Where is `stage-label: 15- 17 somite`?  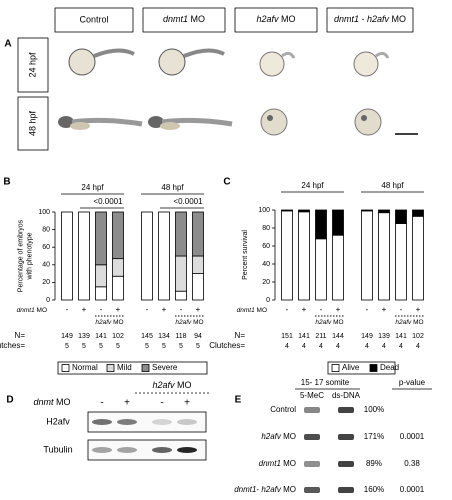 stage-label: 15- 17 somite is located at coordinates (325, 382).